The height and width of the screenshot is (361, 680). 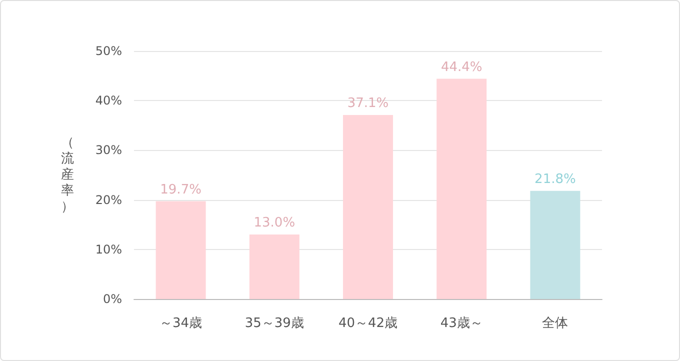 What do you see at coordinates (461, 67) in the screenshot?
I see `data-label: 44.4%` at bounding box center [461, 67].